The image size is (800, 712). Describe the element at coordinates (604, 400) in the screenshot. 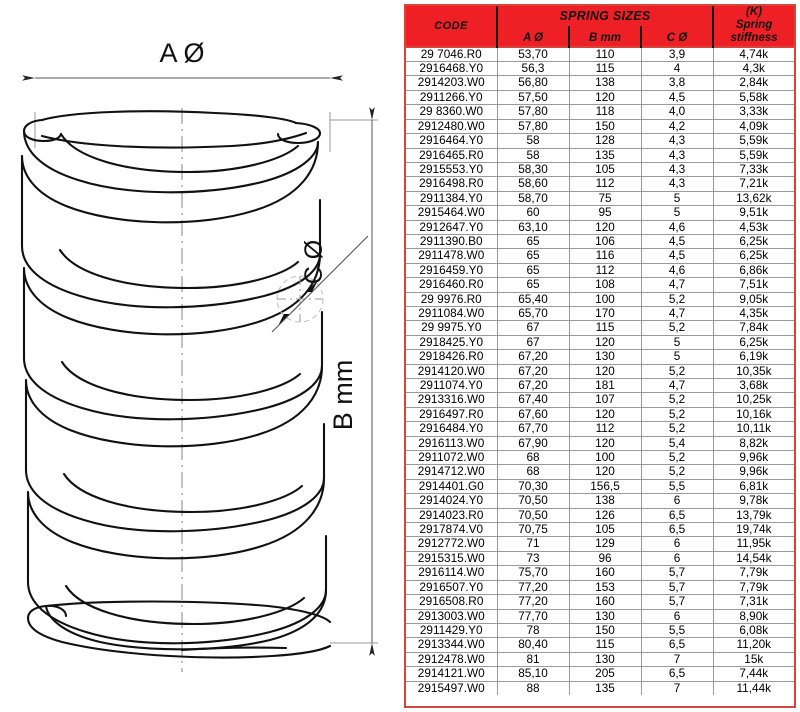

I see `cell-b-length: 107` at that location.